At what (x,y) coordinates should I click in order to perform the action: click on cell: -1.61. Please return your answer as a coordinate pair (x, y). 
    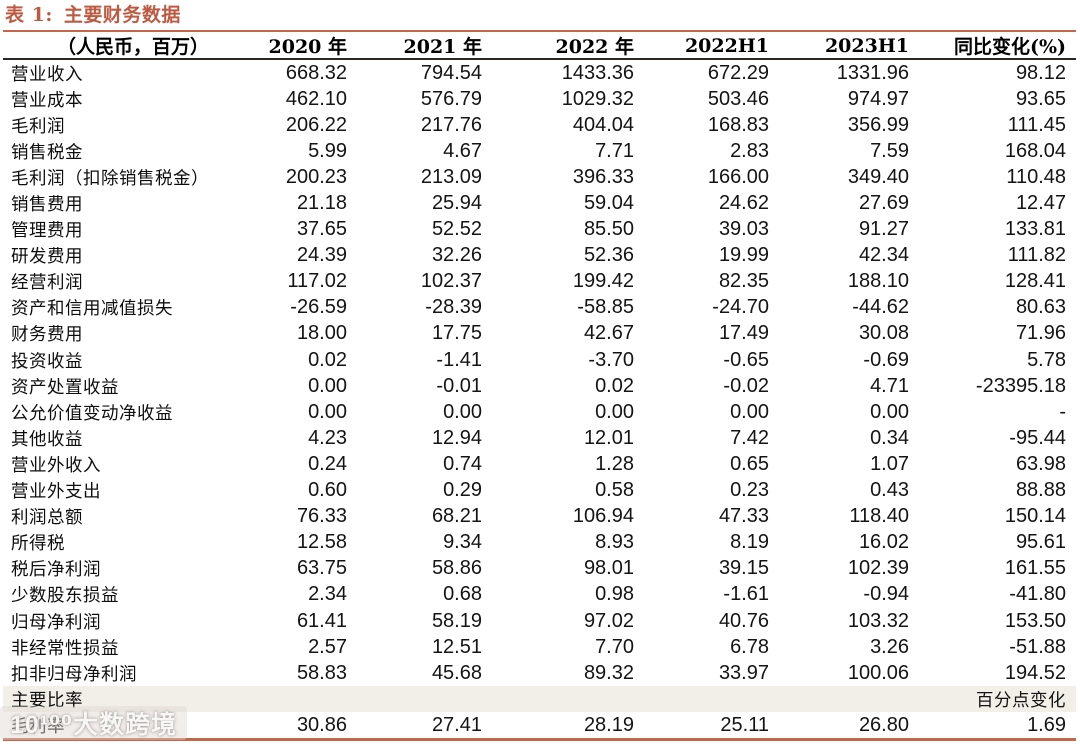
    Looking at the image, I should click on (746, 594).